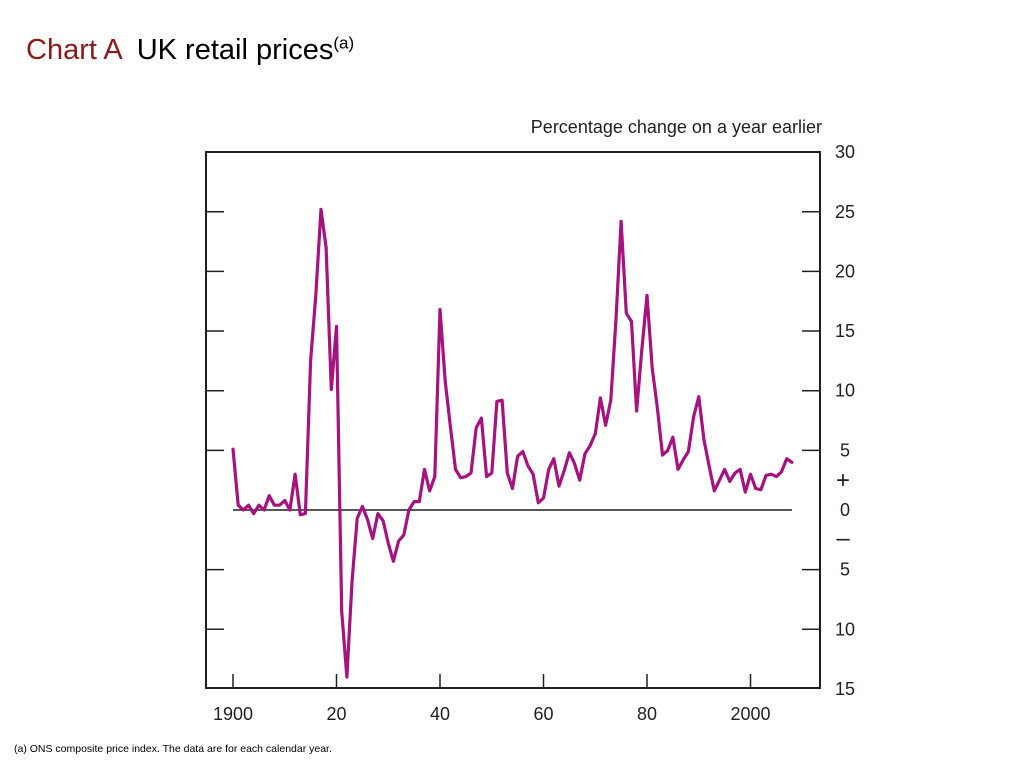 The width and height of the screenshot is (1024, 768). I want to click on chart-label: Chart A, so click(74, 50).